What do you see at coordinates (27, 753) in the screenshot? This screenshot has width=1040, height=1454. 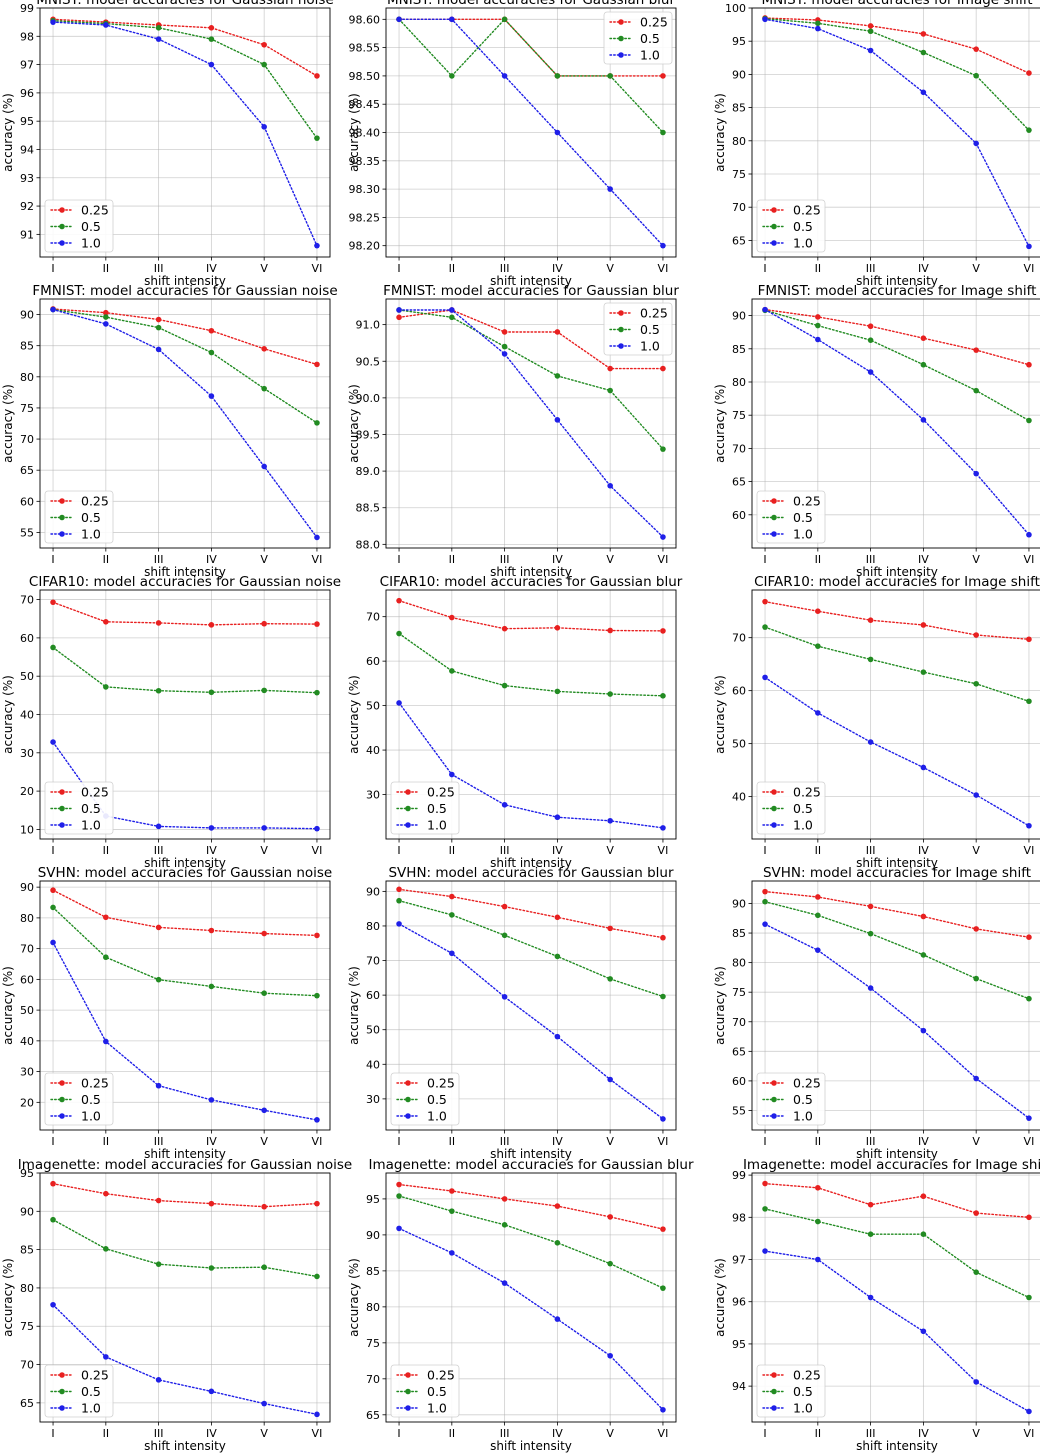 I see `y-tick-label: 30` at bounding box center [27, 753].